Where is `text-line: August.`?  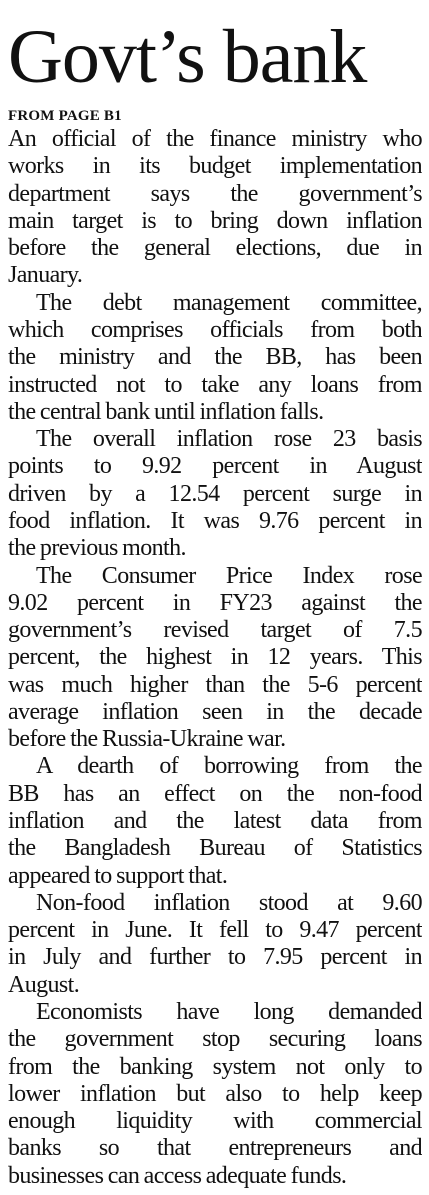
text-line: August. is located at coordinates (44, 984).